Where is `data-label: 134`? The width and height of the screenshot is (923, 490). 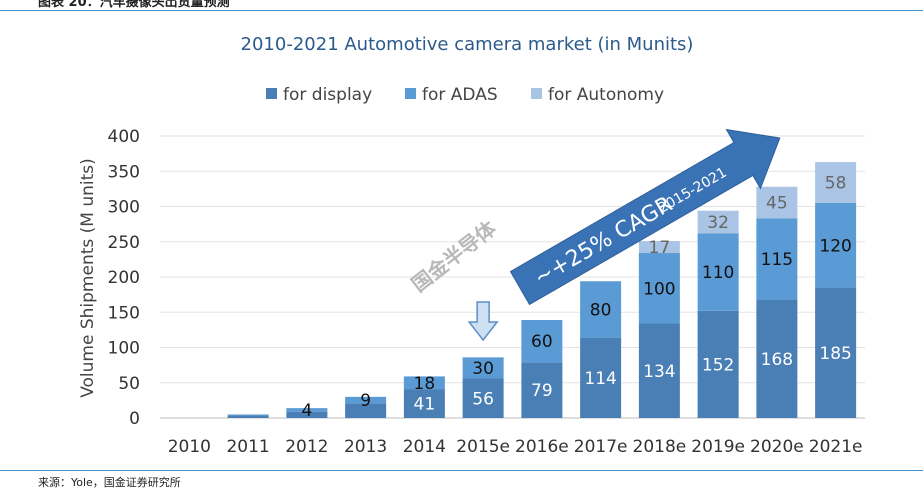
data-label: 134 is located at coordinates (659, 372).